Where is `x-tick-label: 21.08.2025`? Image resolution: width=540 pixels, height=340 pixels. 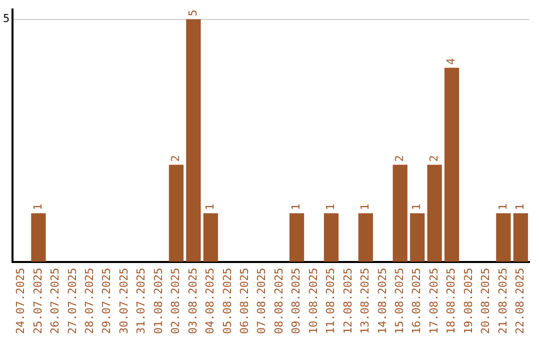
x-tick-label: 21.08.2025 is located at coordinates (503, 301).